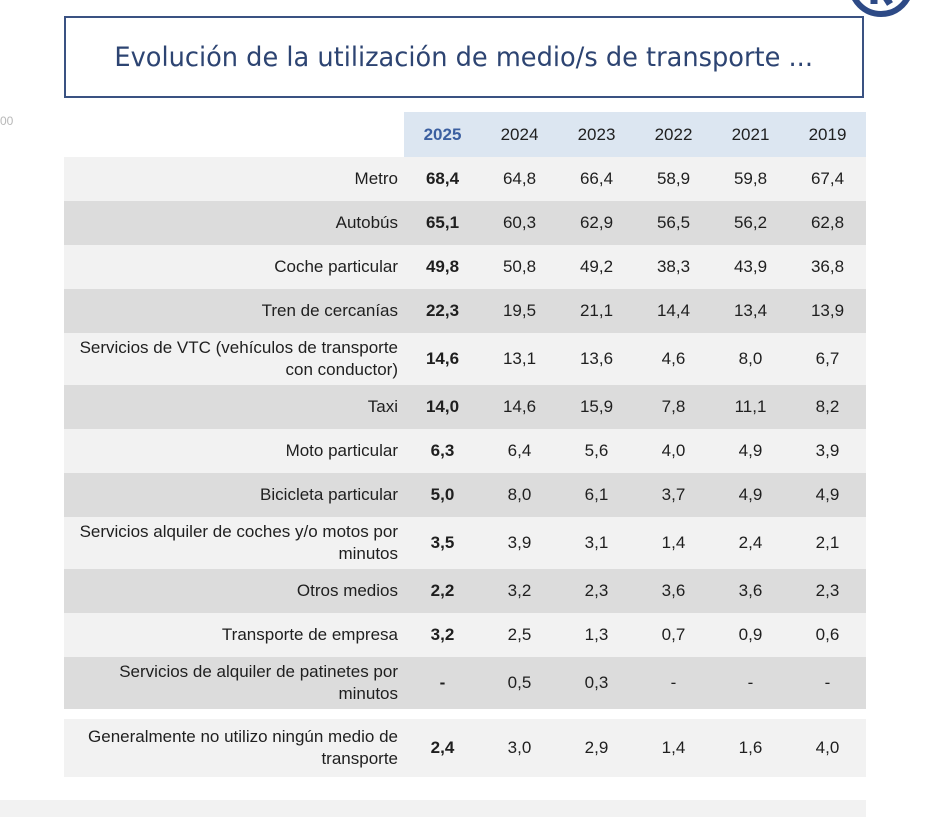 The height and width of the screenshot is (817, 927). Describe the element at coordinates (596, 311) in the screenshot. I see `cell-value: 21,1` at that location.